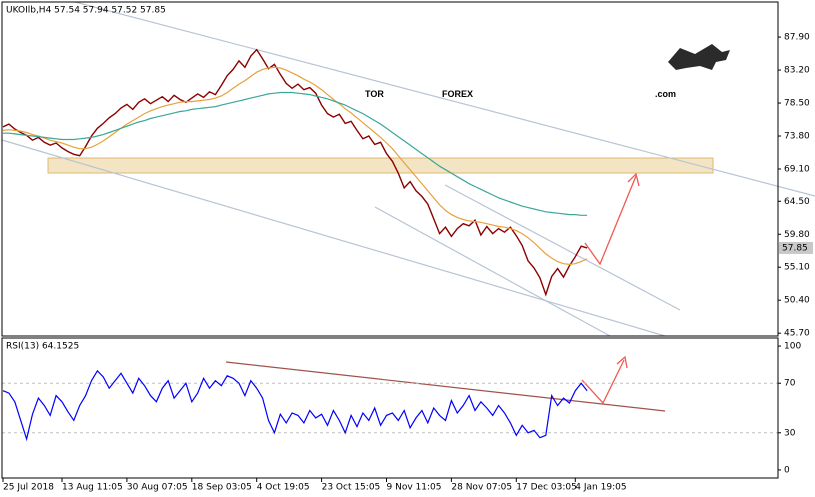 The image size is (815, 497). What do you see at coordinates (797, 301) in the screenshot?
I see `y-tick-label: 50.40` at bounding box center [797, 301].